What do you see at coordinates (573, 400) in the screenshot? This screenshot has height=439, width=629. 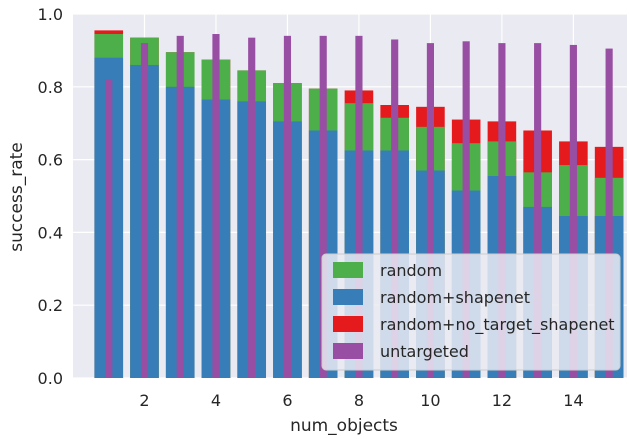 I see `x-tick-label: 14` at bounding box center [573, 400].